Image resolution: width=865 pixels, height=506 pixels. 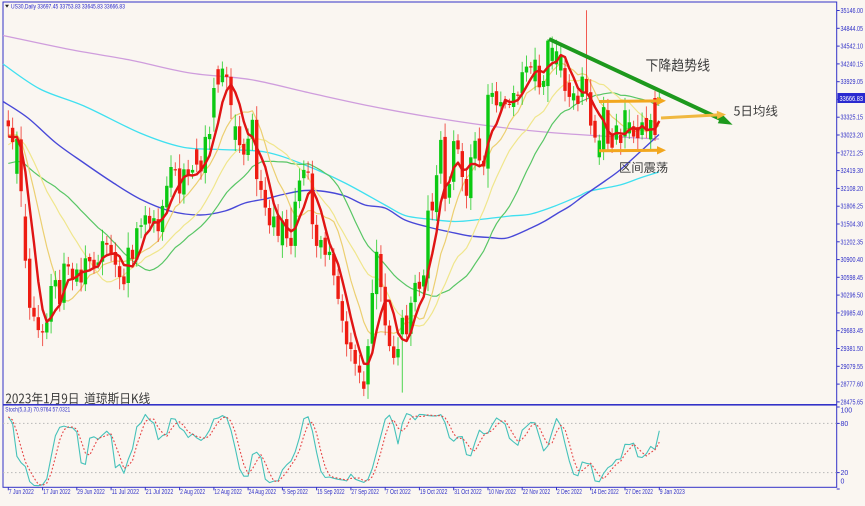 What do you see at coordinates (845, 424) in the screenshot?
I see `svg-text: 80` at bounding box center [845, 424].